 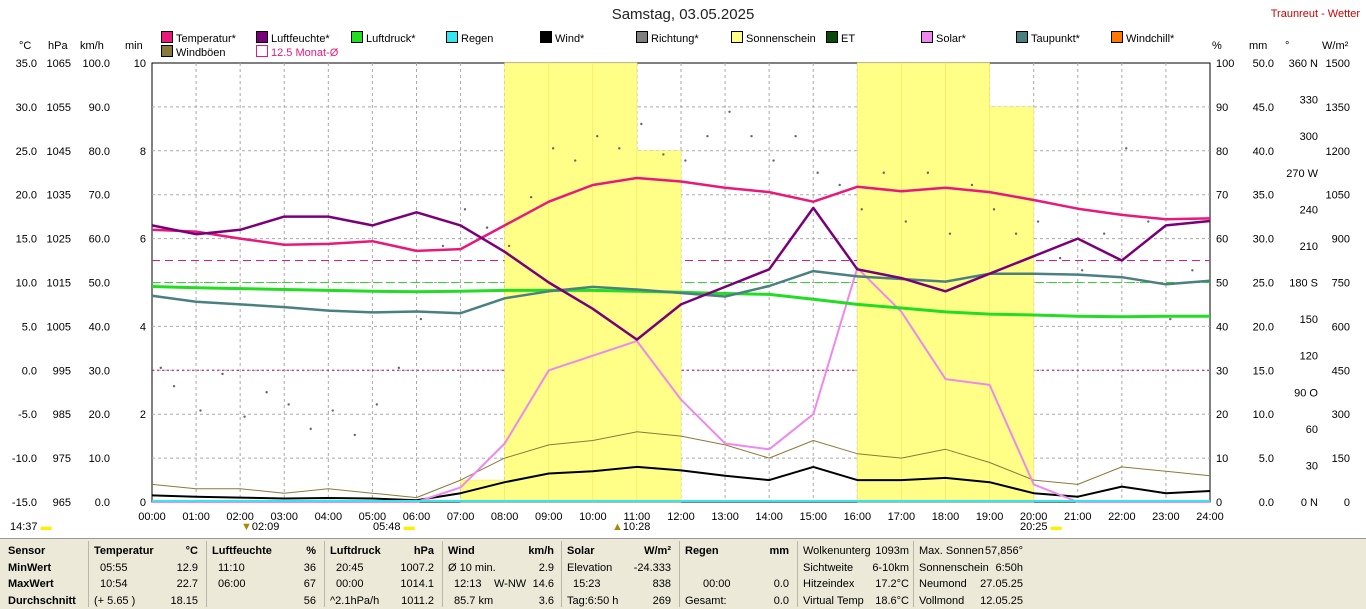 What do you see at coordinates (48, 601) in the screenshot?
I see `row-label-avg: Durchschnitt` at bounding box center [48, 601].